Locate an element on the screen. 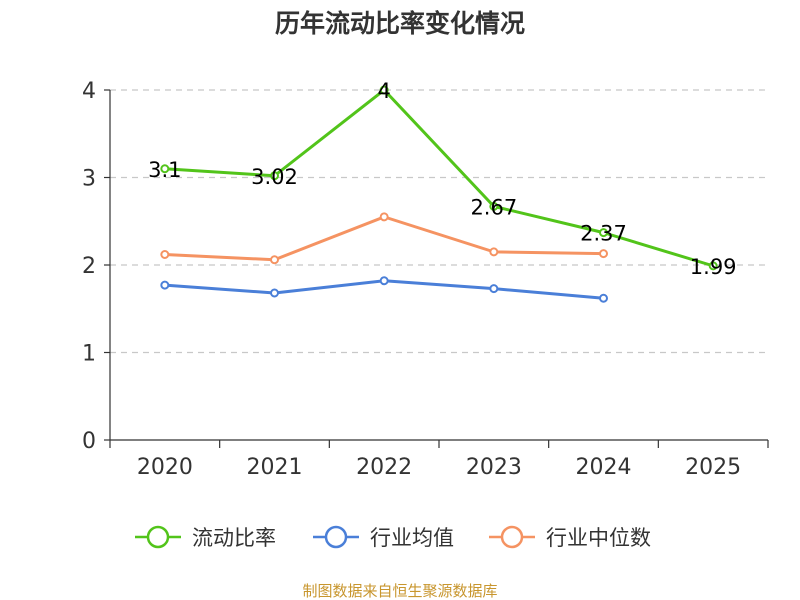 The height and width of the screenshot is (600, 800). data-label-2024: 2.37 is located at coordinates (603, 234).